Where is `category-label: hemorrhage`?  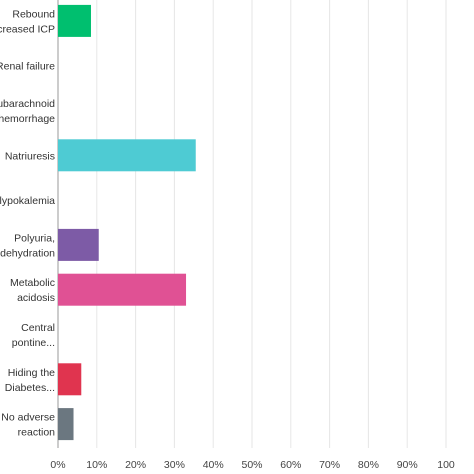 category-label: hemorrhage is located at coordinates (27, 119).